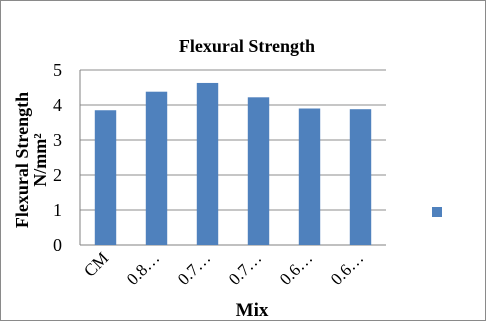 Image resolution: width=486 pixels, height=321 pixels. I want to click on x-axis-label: Mix, so click(252, 310).